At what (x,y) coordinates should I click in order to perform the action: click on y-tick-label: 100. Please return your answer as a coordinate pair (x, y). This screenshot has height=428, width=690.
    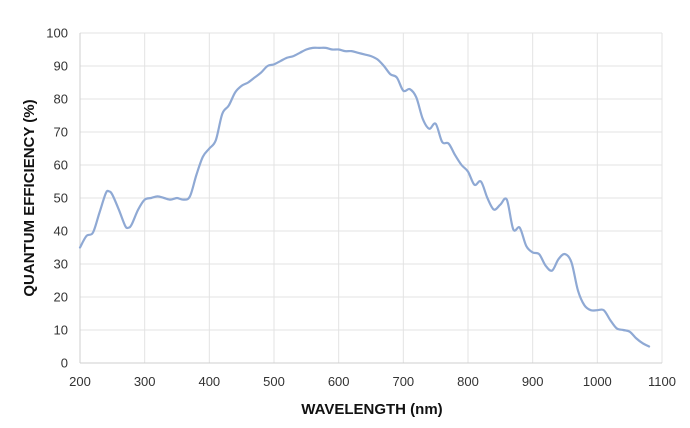
    Looking at the image, I should click on (57, 33).